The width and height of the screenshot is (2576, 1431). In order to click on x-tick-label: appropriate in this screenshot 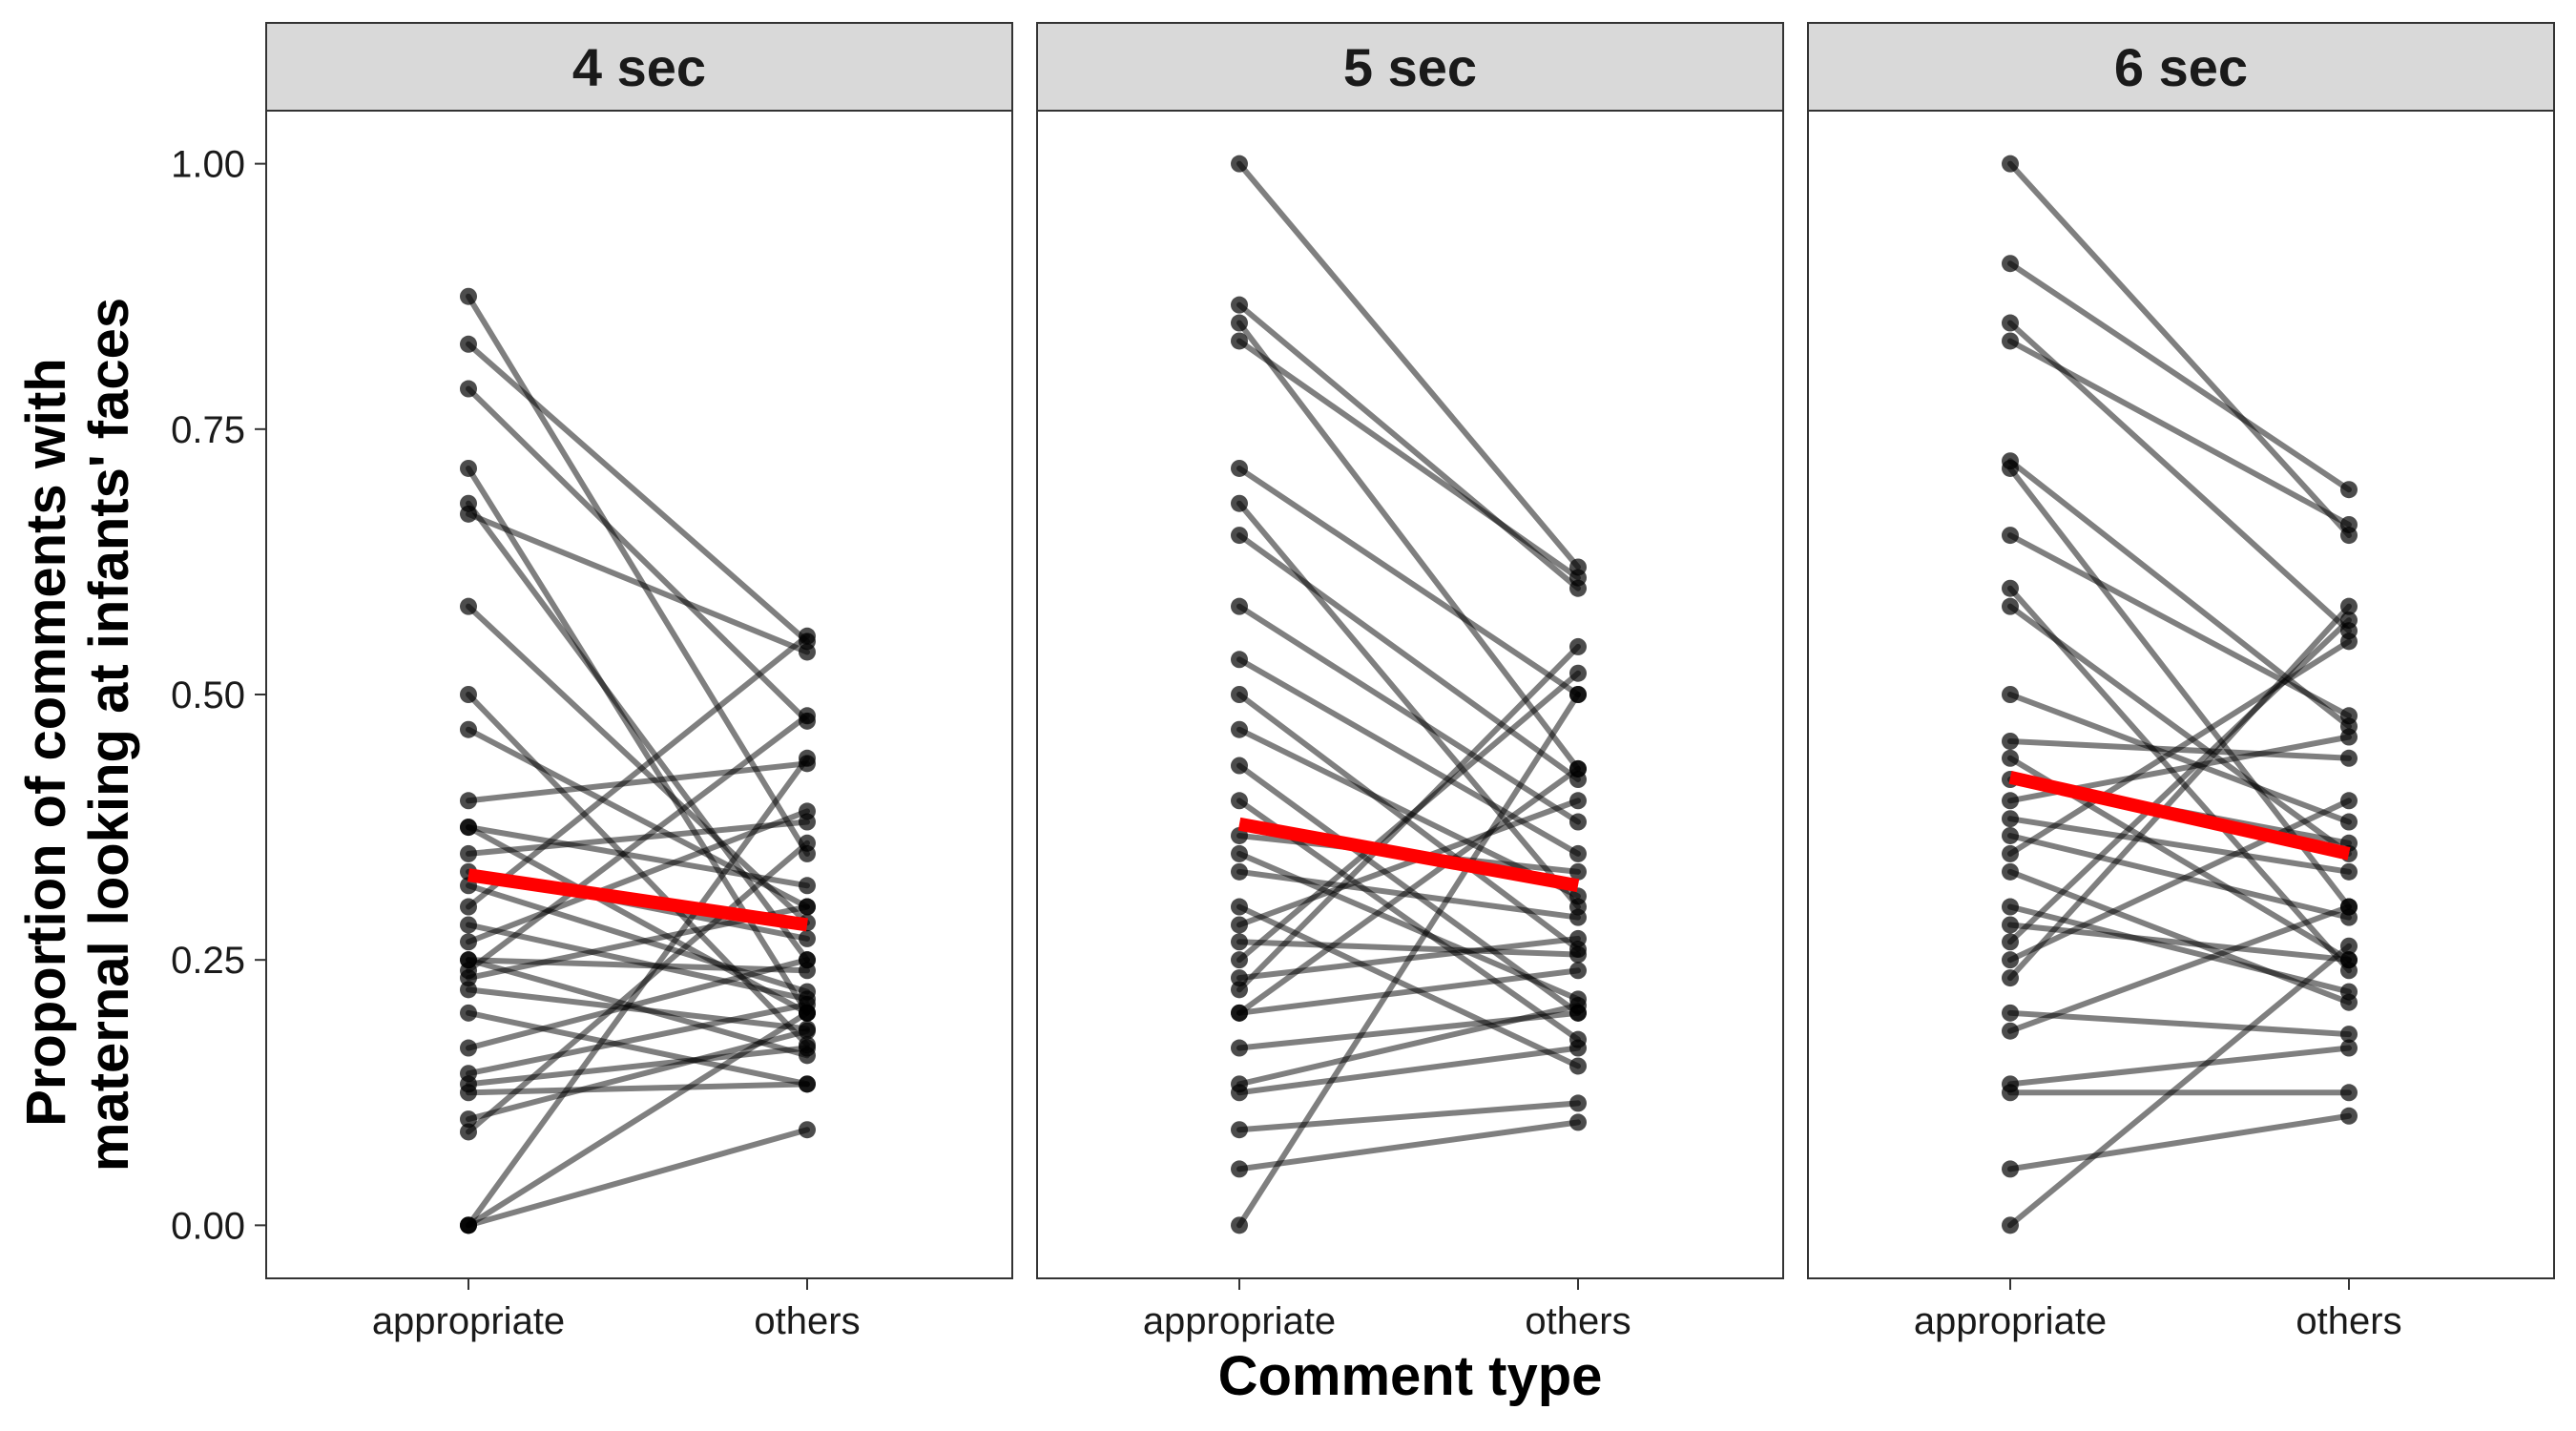, I will do `click(468, 1321)`.